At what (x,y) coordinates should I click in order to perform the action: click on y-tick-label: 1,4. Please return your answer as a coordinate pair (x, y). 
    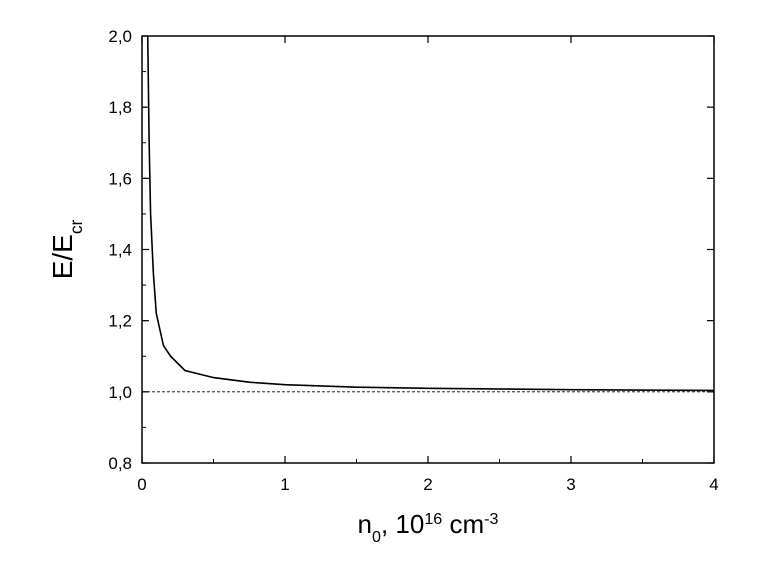
    Looking at the image, I should click on (120, 250).